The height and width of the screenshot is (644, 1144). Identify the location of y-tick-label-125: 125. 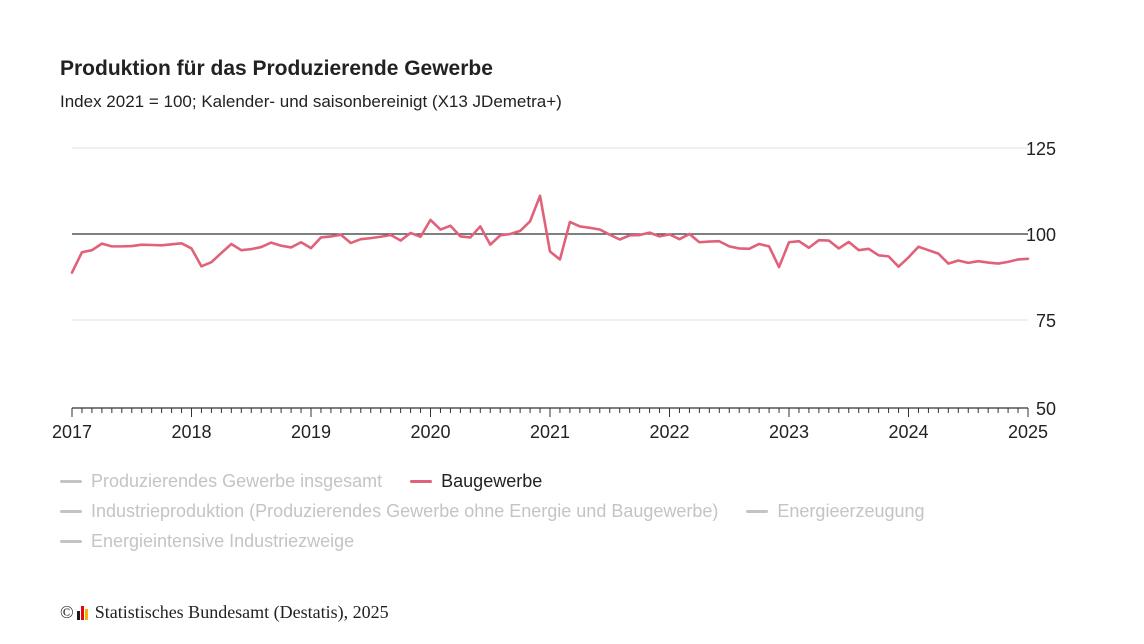
(1041, 149).